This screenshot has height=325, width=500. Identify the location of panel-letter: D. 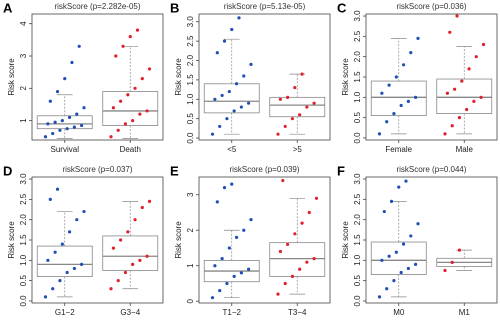
(7, 170).